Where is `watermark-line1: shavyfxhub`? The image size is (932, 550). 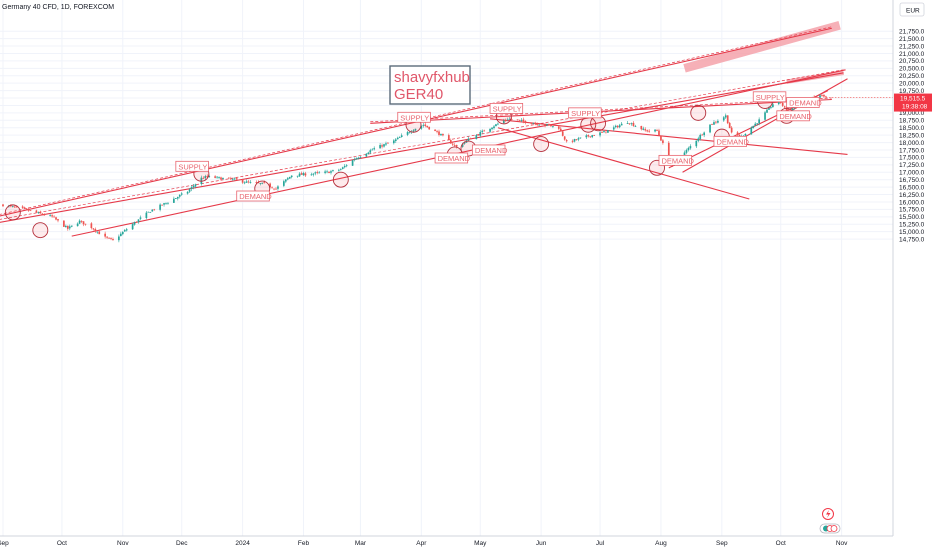
watermark-line1: shavyfxhub is located at coordinates (432, 77).